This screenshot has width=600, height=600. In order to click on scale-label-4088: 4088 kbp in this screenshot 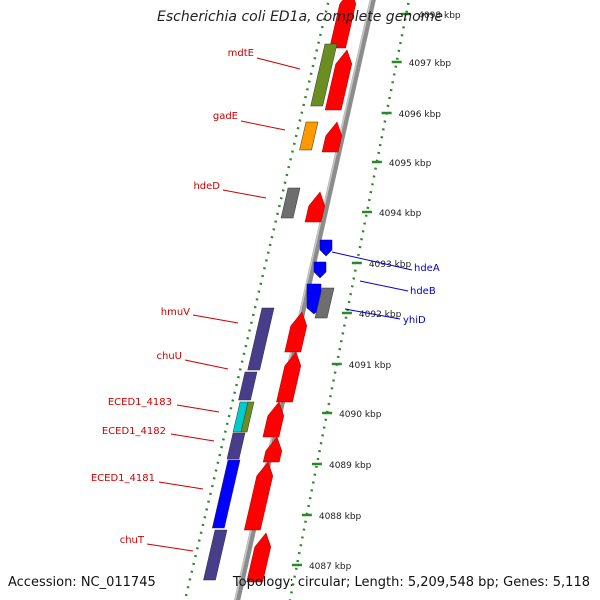, I will do `click(340, 517)`.